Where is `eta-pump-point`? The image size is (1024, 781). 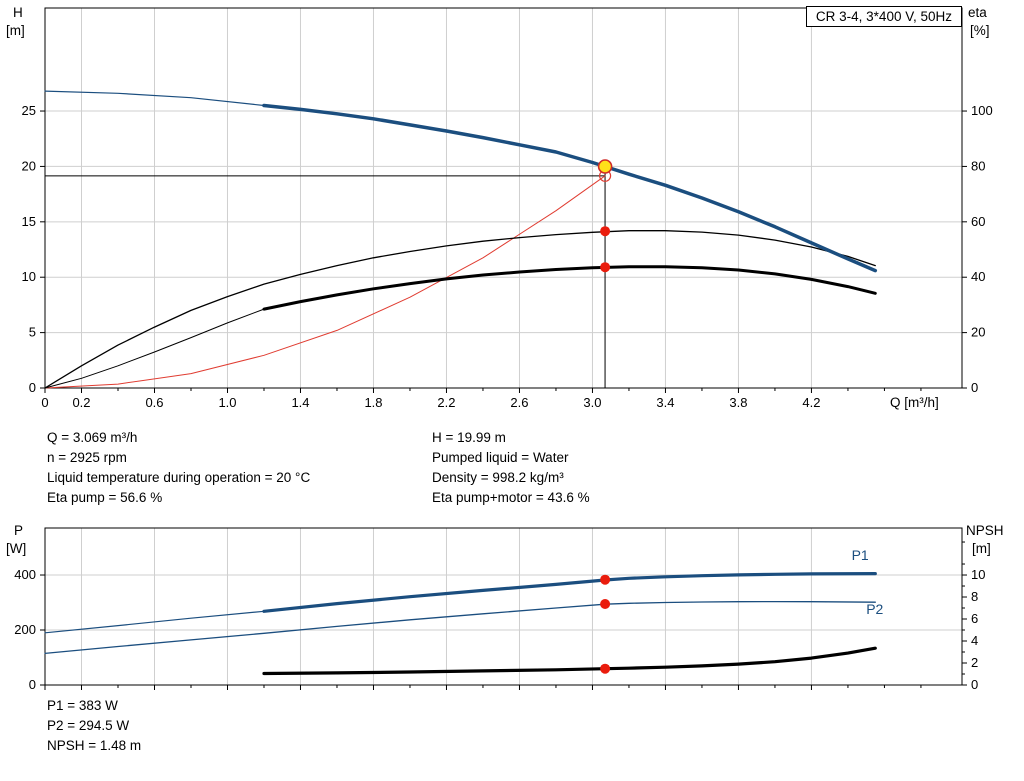
eta-pump-point is located at coordinates (605, 231).